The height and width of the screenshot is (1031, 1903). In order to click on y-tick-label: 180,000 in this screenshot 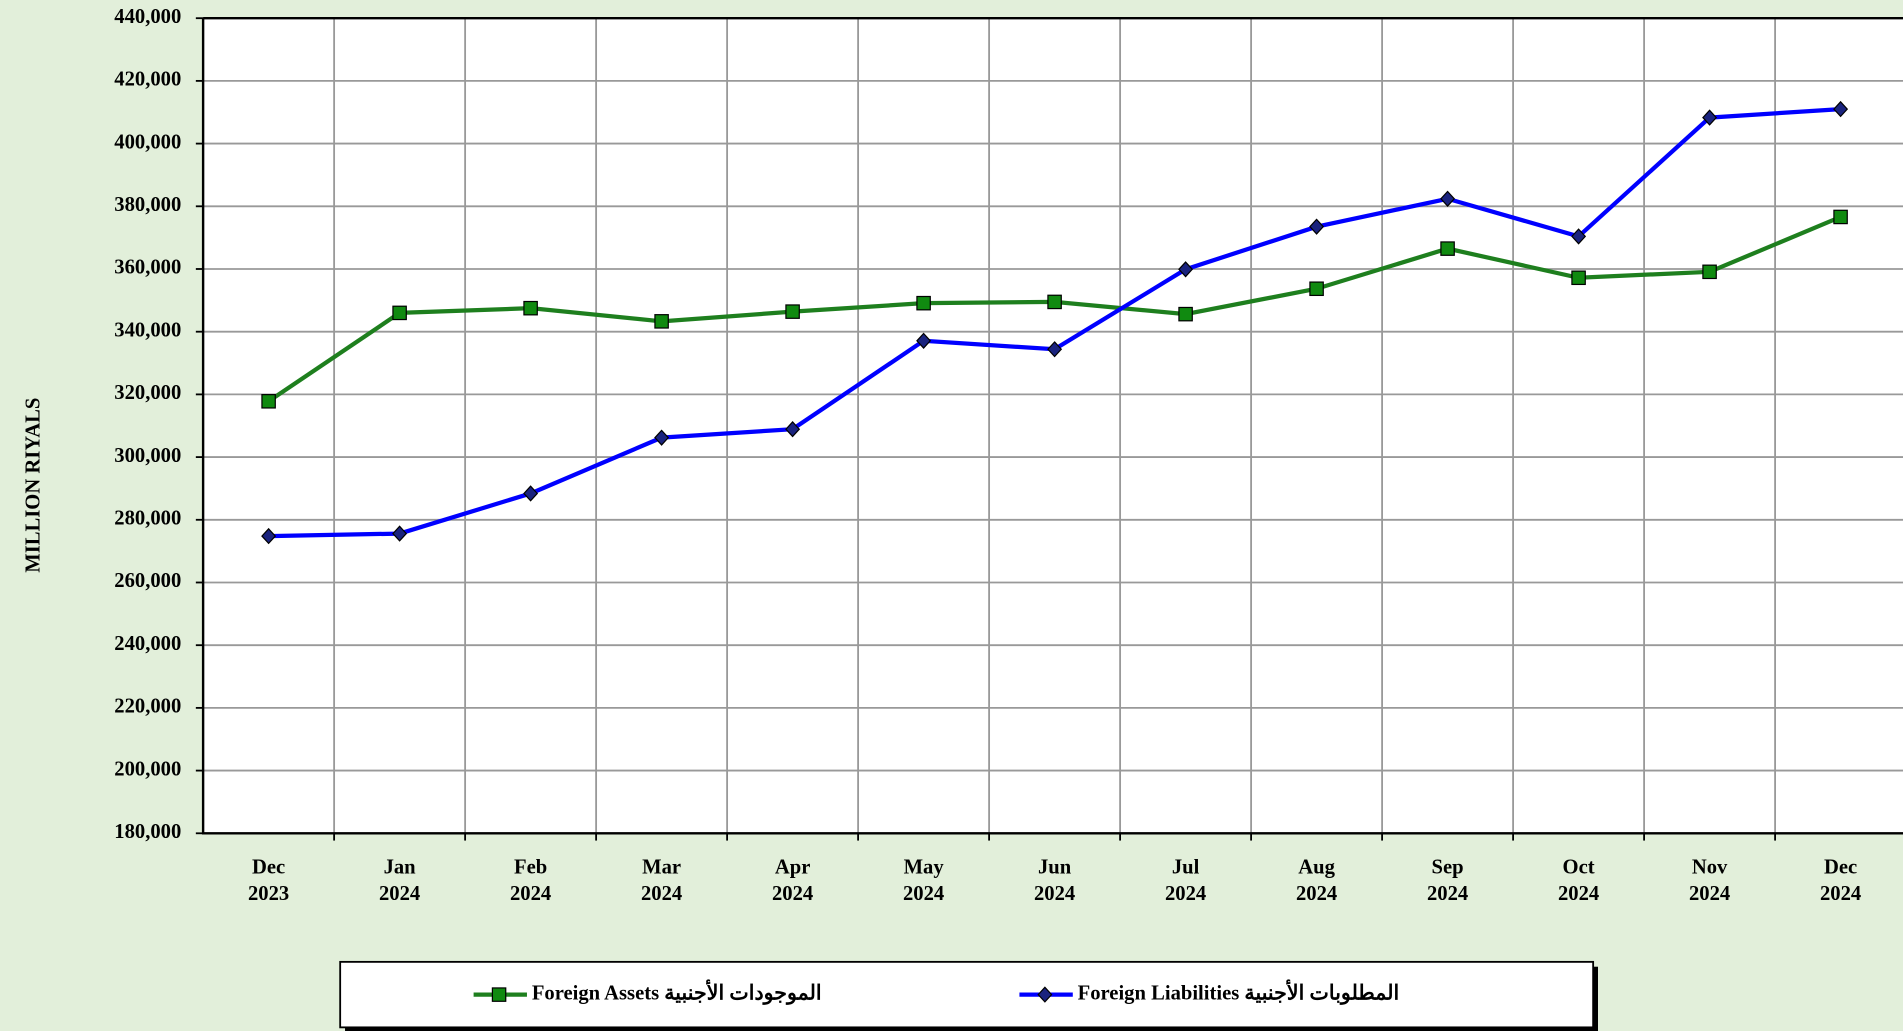, I will do `click(147, 832)`.